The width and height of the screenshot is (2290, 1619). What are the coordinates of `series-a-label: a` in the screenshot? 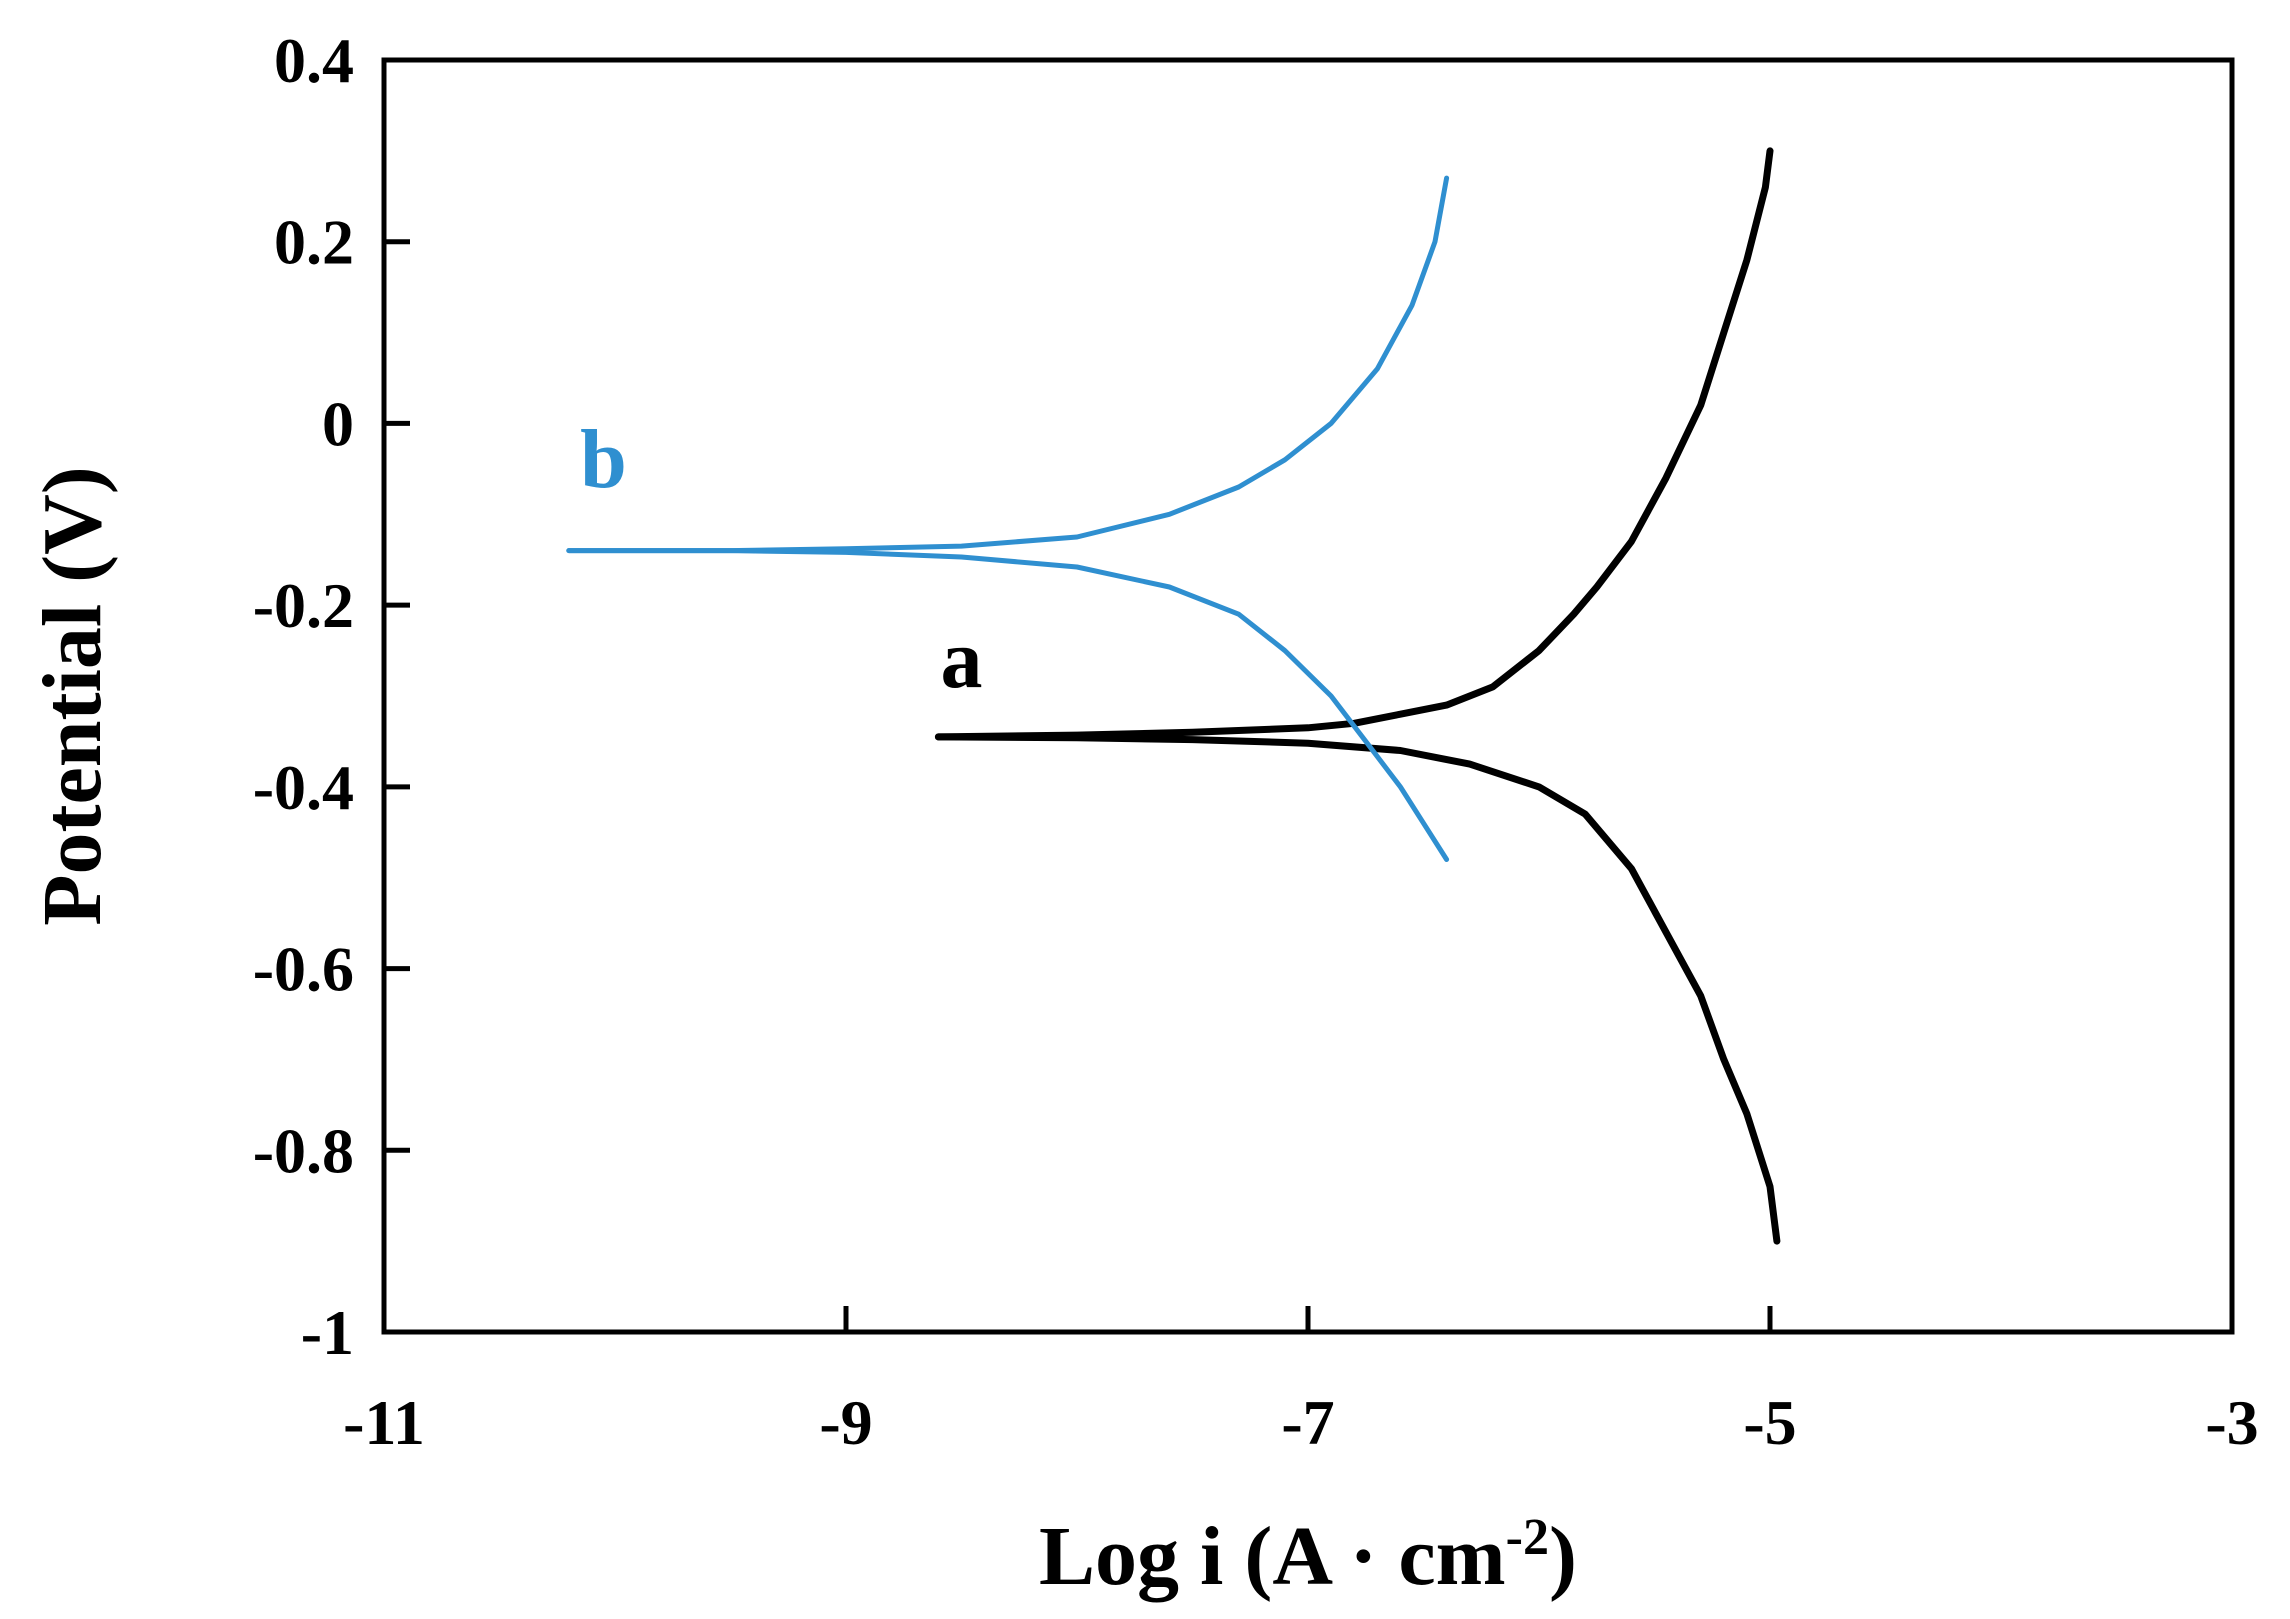 It's located at (962, 659).